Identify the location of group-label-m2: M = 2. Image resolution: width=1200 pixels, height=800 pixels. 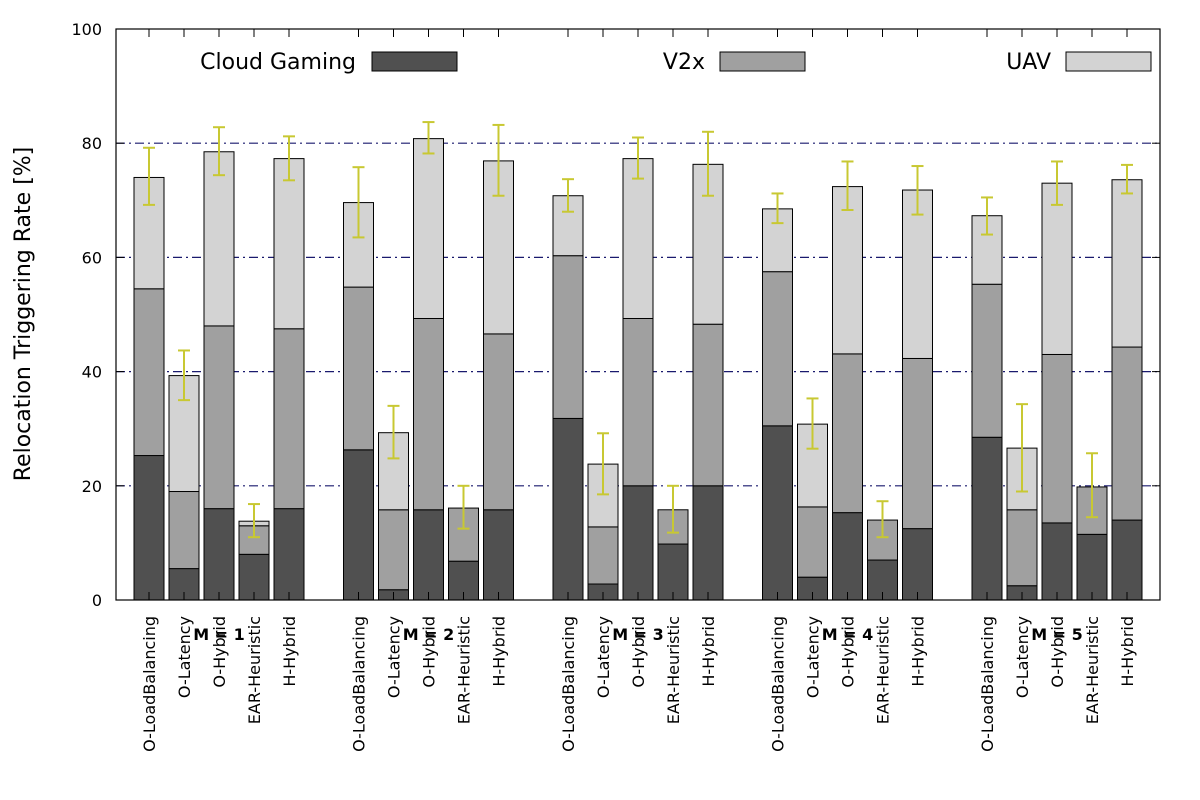
(429, 634).